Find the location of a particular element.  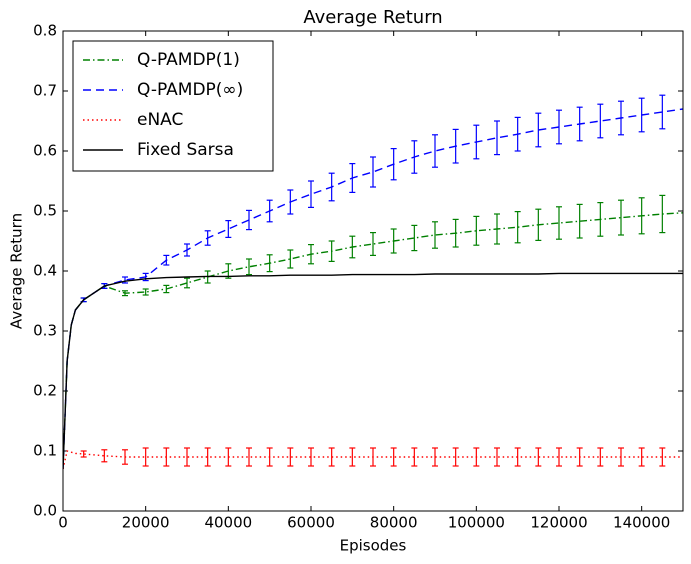

chart-title: Average Return is located at coordinates (372, 17).